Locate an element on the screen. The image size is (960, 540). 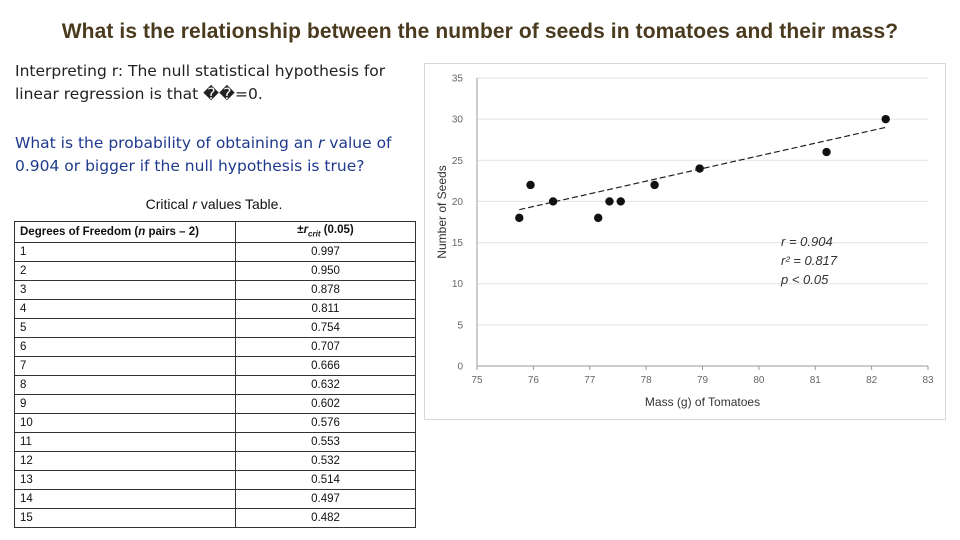
df-cell: 13 is located at coordinates (125, 480).